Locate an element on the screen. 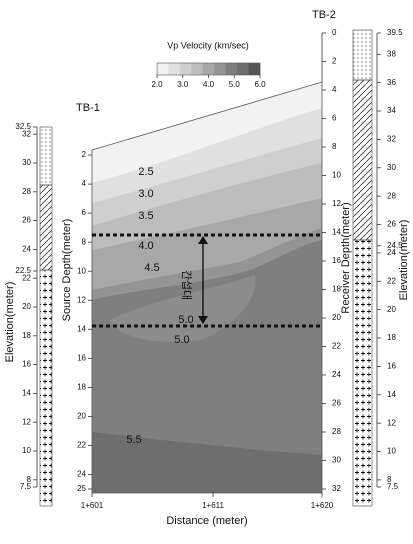  y-tick-label: 10 is located at coordinates (81, 270).